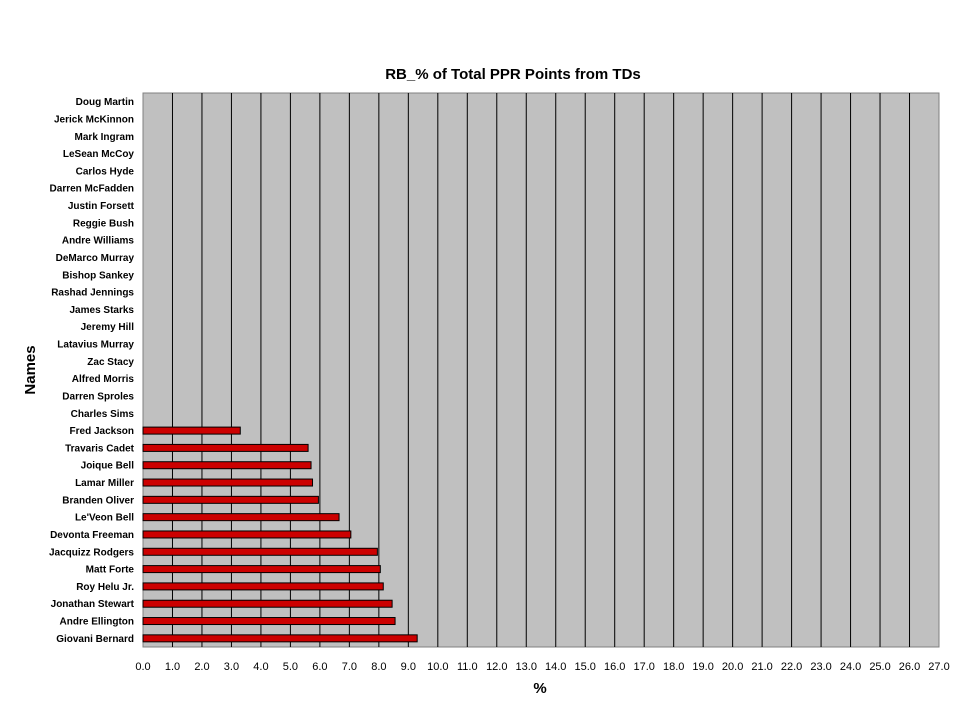  I want to click on category-label: DeMarco Murray, so click(95, 258).